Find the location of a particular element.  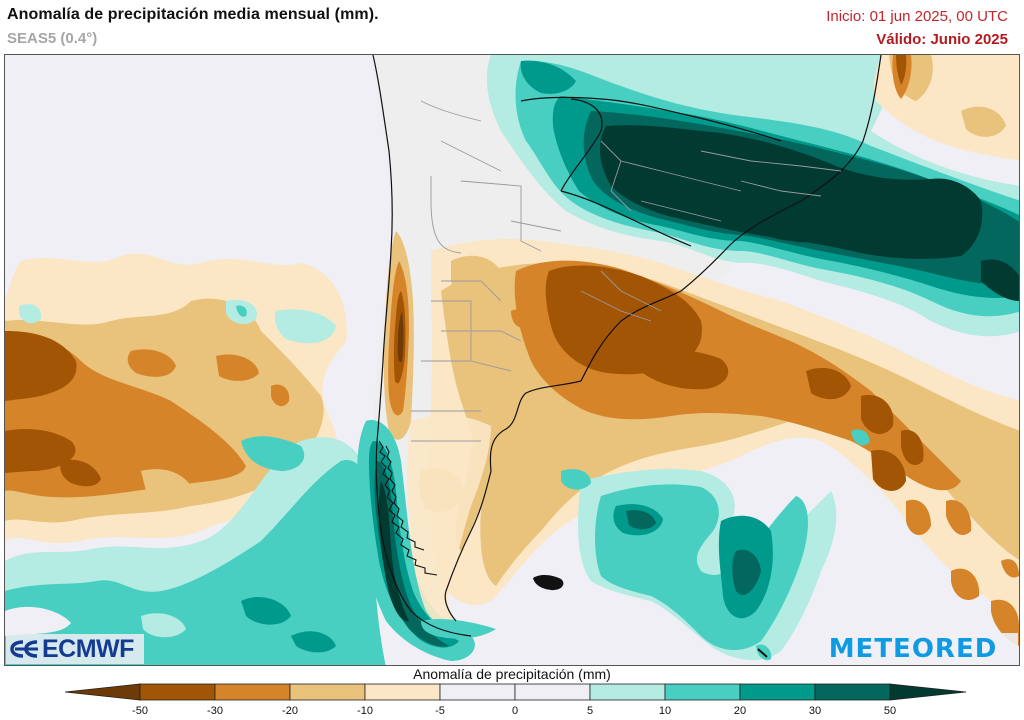

ecmwf-mark-icon is located at coordinates (25, 649).